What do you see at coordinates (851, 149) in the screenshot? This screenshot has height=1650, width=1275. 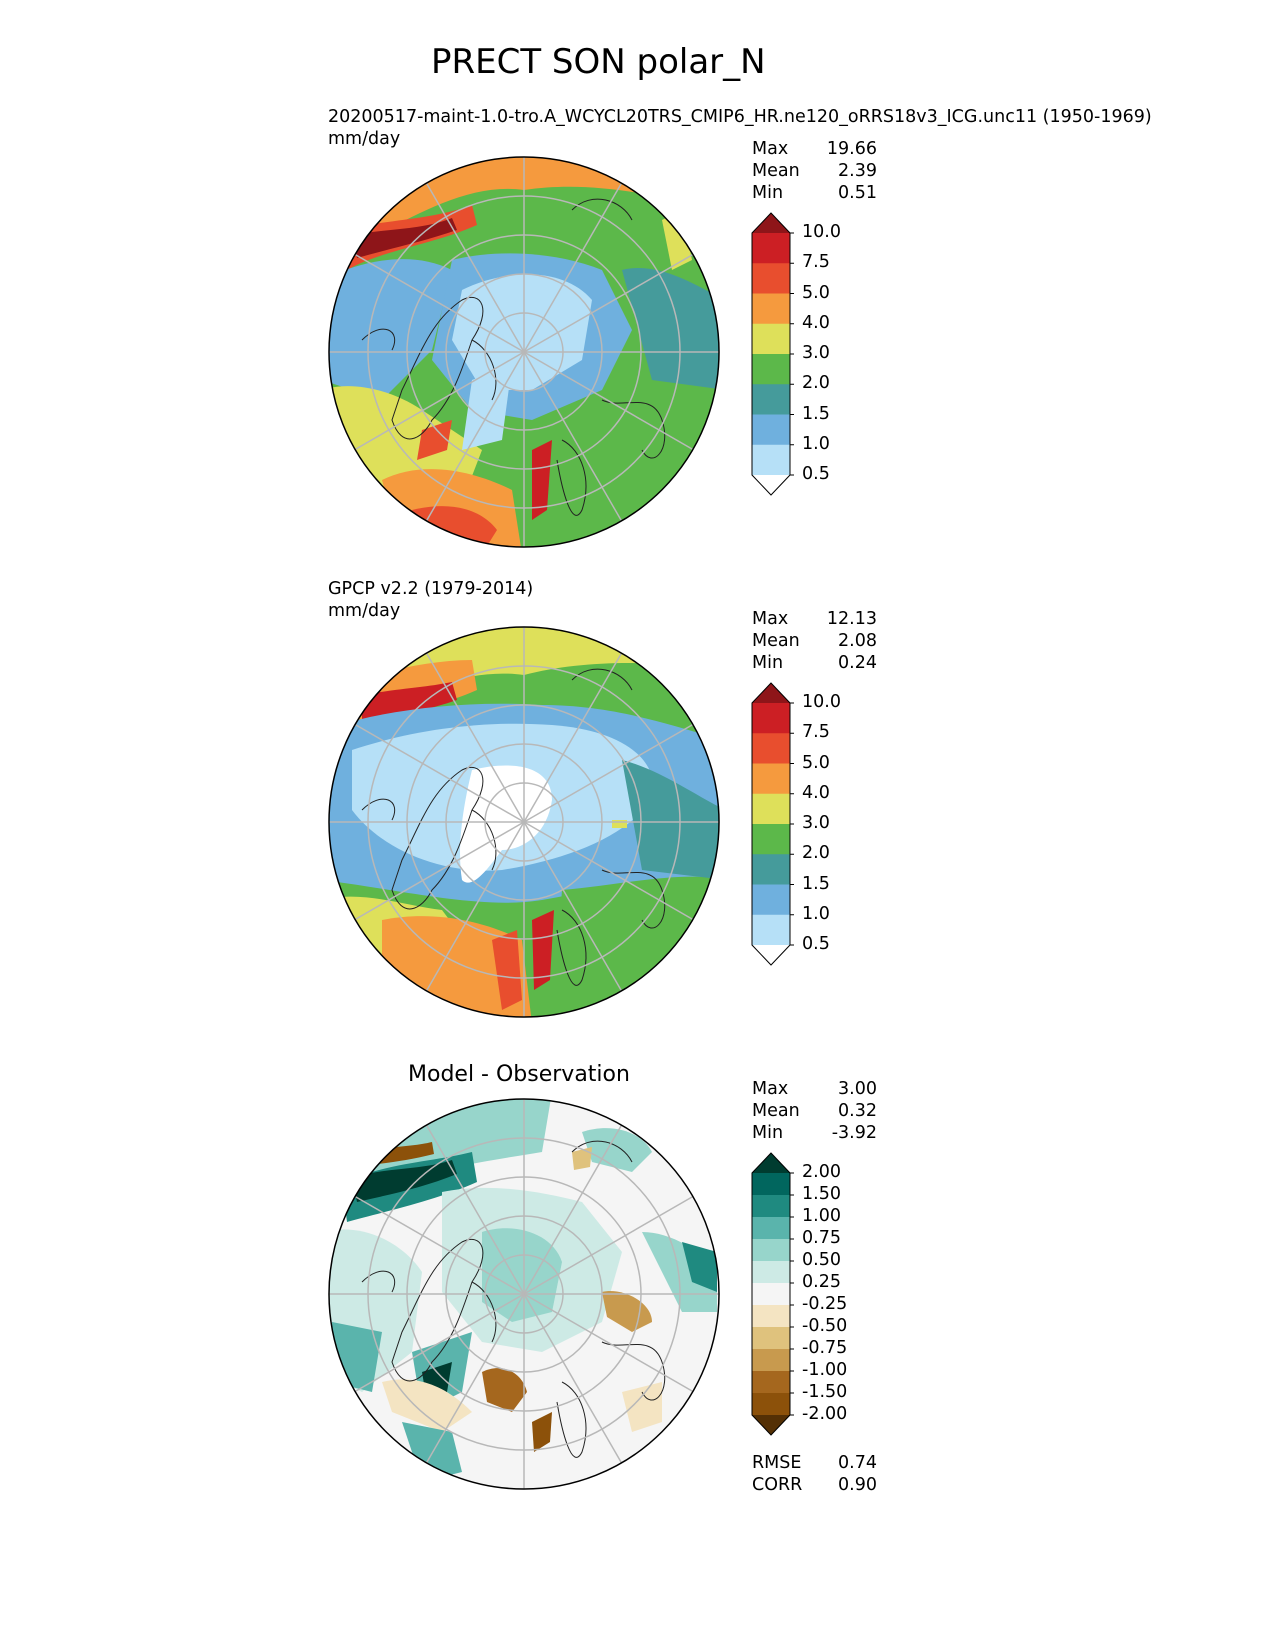 I see `stat-value: 19.66` at bounding box center [851, 149].